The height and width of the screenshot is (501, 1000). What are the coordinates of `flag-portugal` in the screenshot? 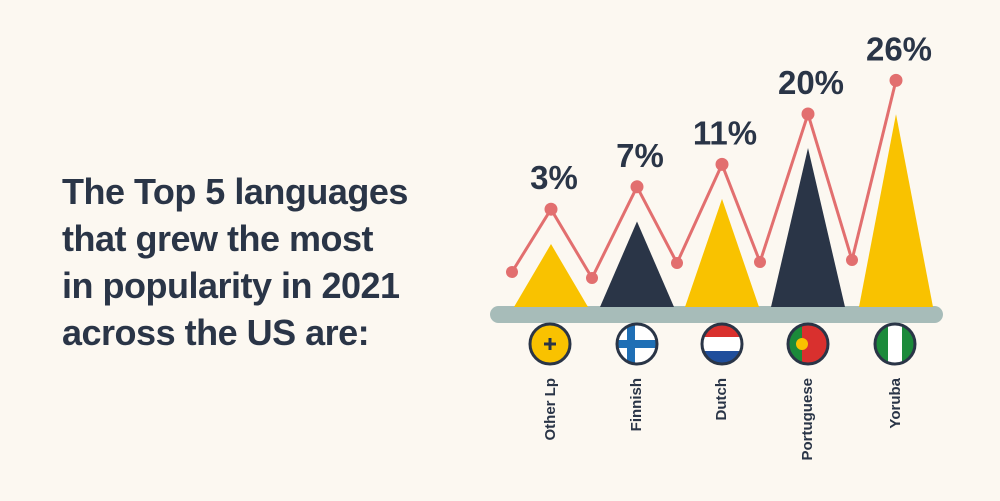 It's located at (808, 344).